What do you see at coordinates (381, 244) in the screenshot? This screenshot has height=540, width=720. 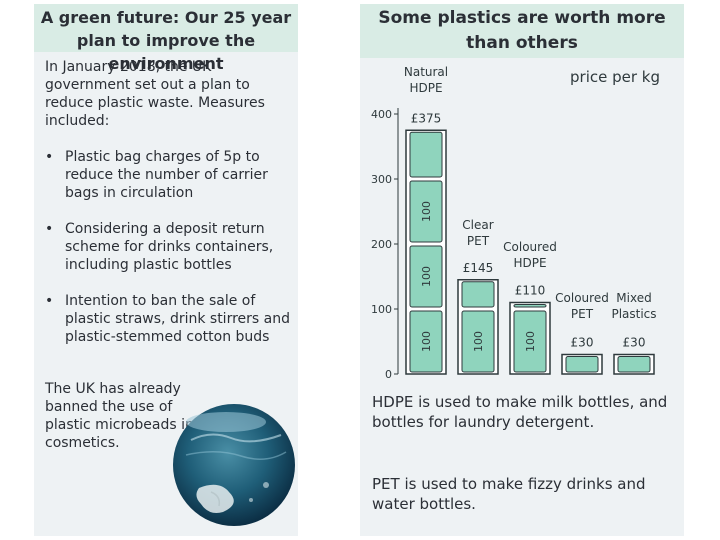 I see `y-tick-label: 200` at bounding box center [381, 244].